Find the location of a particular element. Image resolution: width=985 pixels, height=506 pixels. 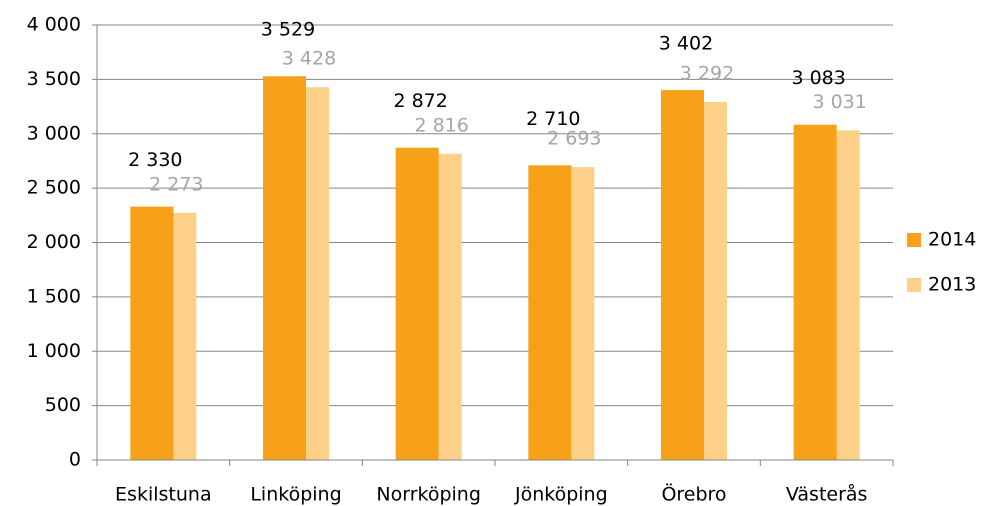

x-tick-label: Jönköping is located at coordinates (561, 495).